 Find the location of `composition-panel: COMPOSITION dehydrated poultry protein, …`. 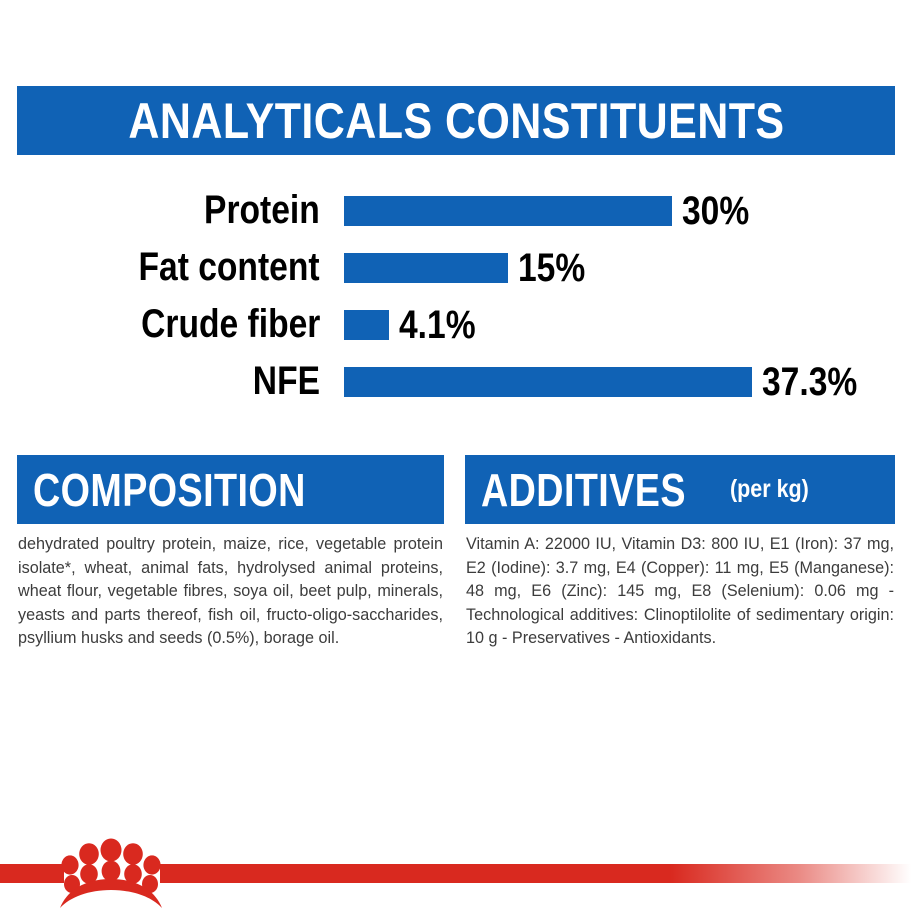

composition-panel: COMPOSITION dehydrated poultry protein, … is located at coordinates (230, 553).